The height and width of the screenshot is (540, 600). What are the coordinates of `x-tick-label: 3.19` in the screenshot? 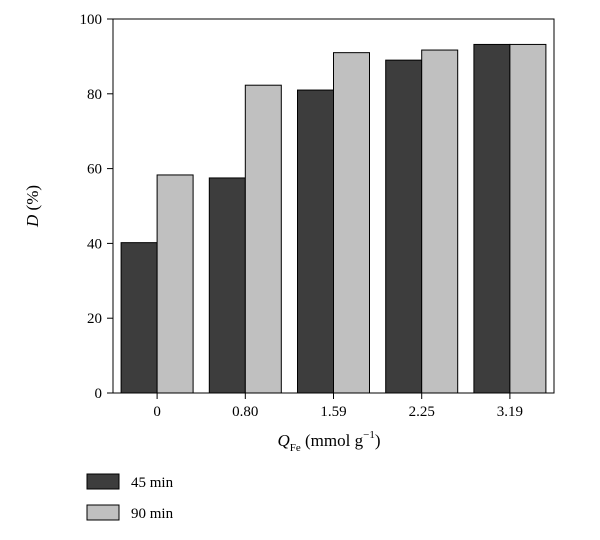 It's located at (510, 412).